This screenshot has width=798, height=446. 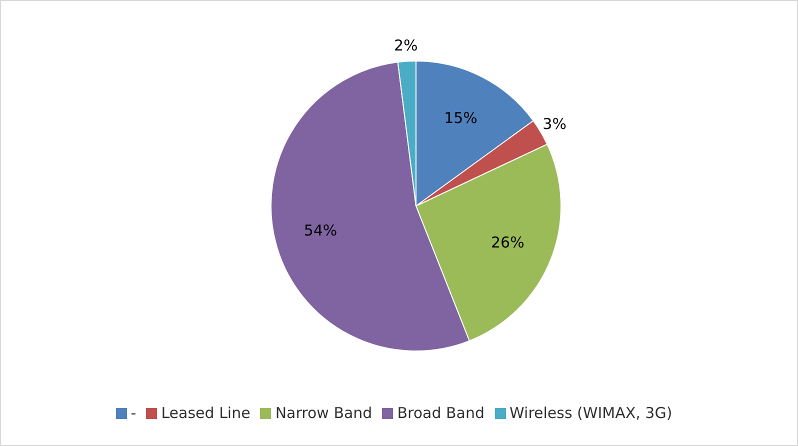 What do you see at coordinates (321, 231) in the screenshot?
I see `data-label: 54%` at bounding box center [321, 231].